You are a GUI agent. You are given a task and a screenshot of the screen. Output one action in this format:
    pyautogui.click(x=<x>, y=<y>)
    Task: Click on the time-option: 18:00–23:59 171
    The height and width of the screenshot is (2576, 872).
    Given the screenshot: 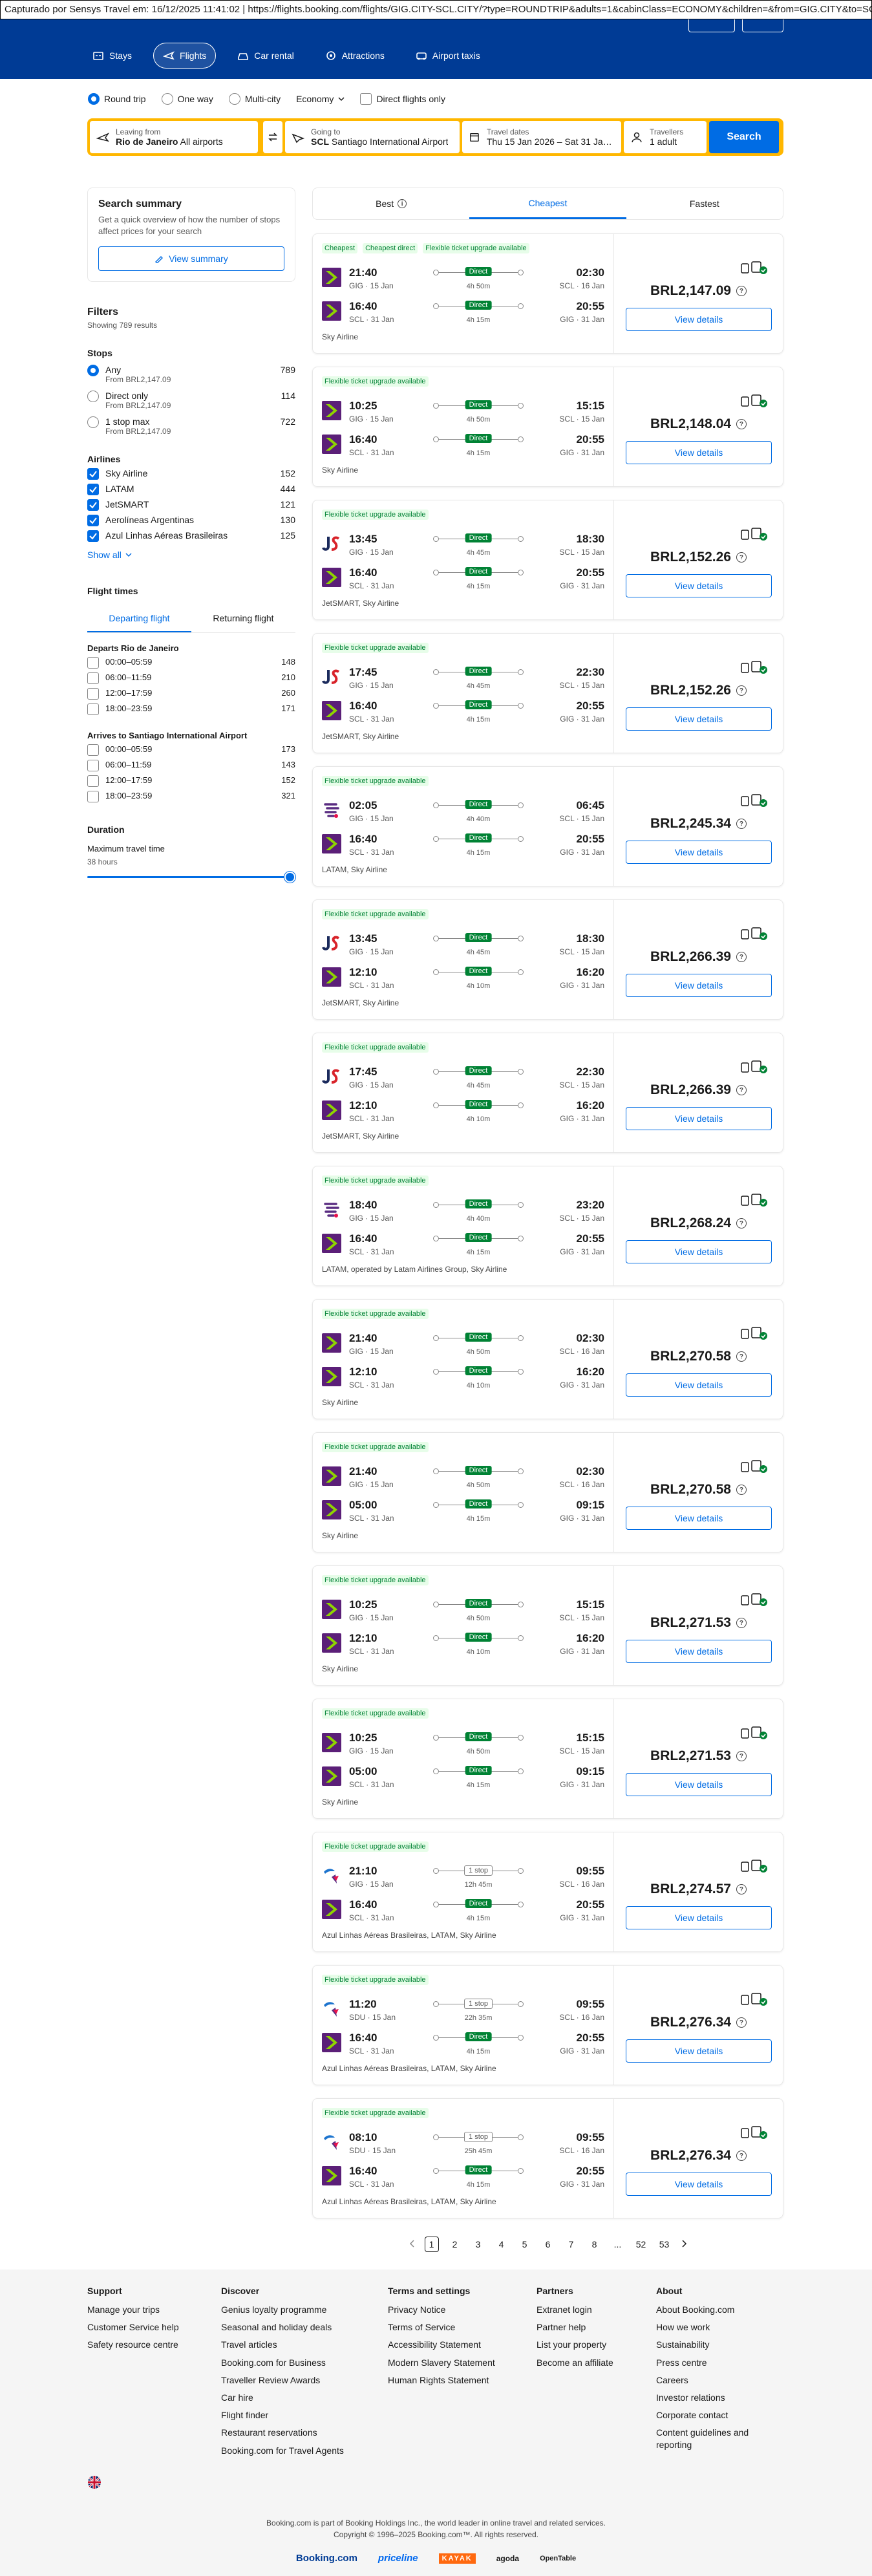 What is the action you would take?
    pyautogui.click(x=191, y=709)
    